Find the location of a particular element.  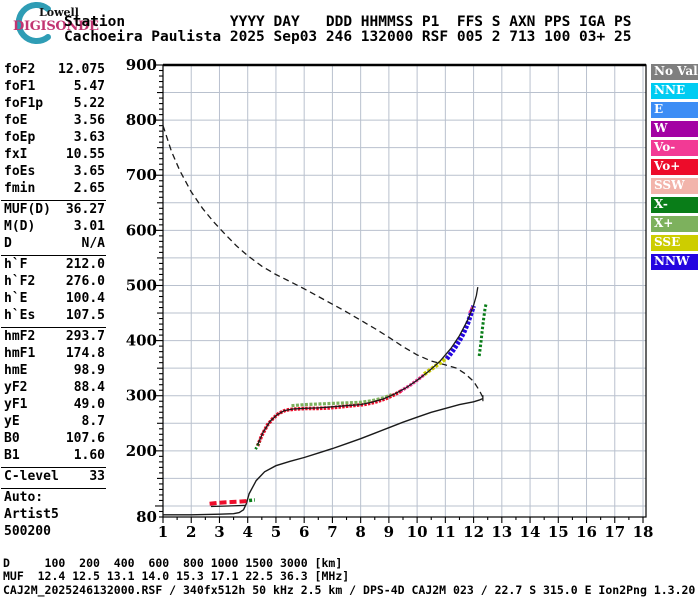

param-row-fmin: fmin 2.65 is located at coordinates (53, 189).